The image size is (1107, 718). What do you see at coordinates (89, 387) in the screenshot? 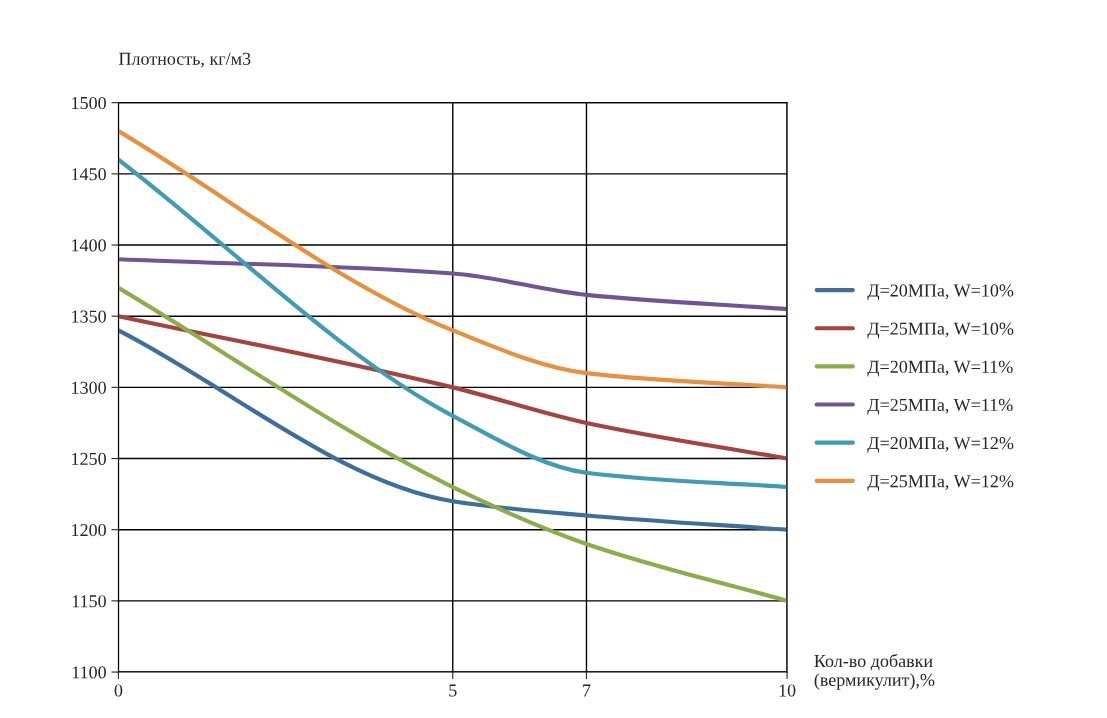
I see `y-tick-label: 1300` at bounding box center [89, 387].